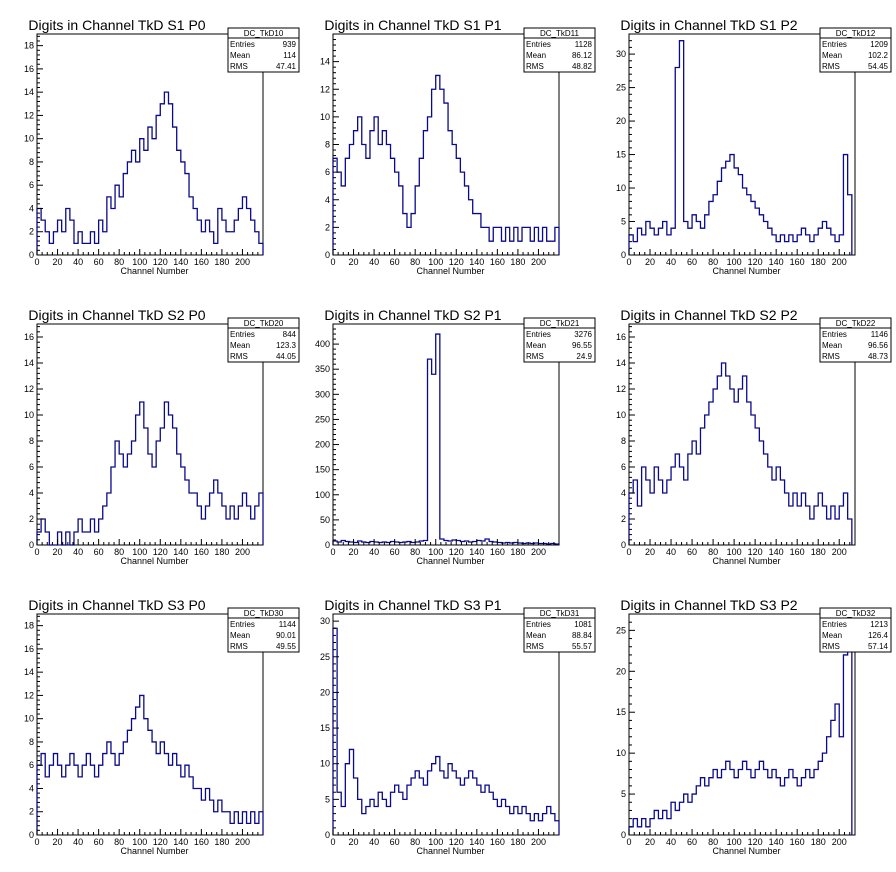  What do you see at coordinates (621, 415) in the screenshot?
I see `y-tick-label: 10` at bounding box center [621, 415].